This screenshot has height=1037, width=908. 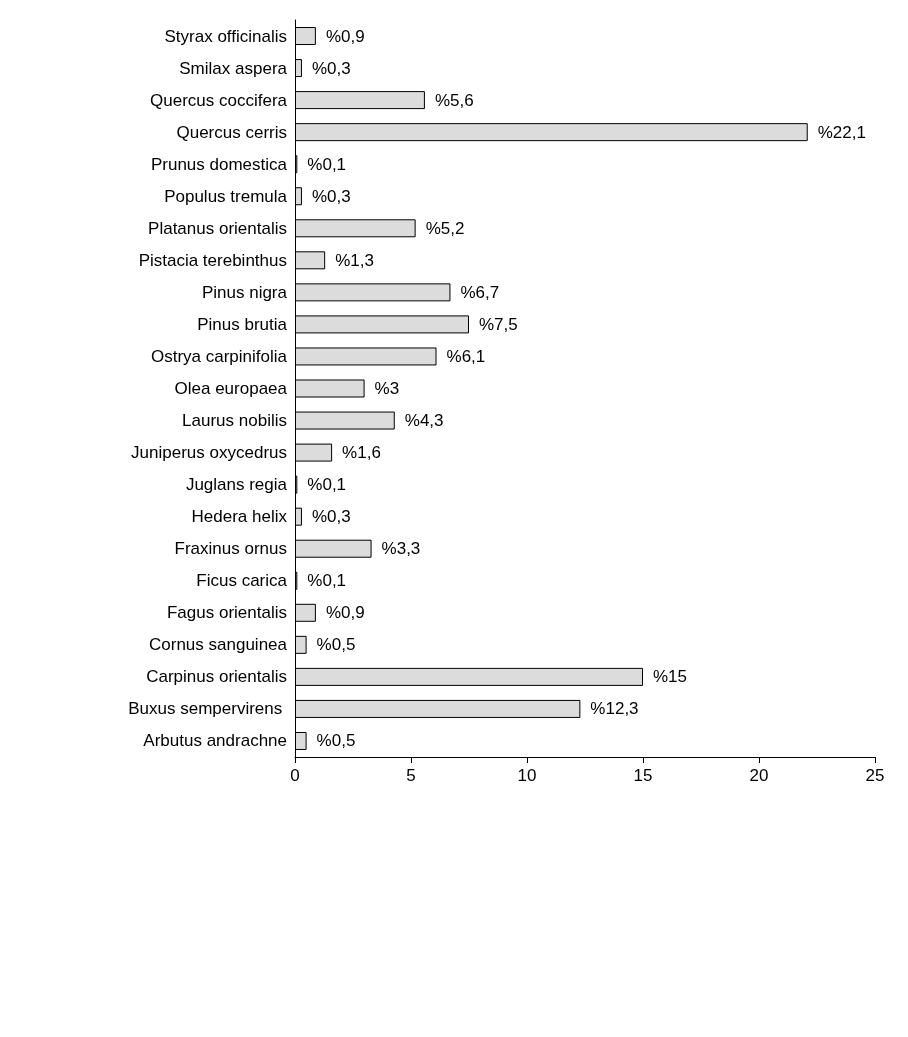 I want to click on y-tick-label: Pinus brutia, so click(x=242, y=324).